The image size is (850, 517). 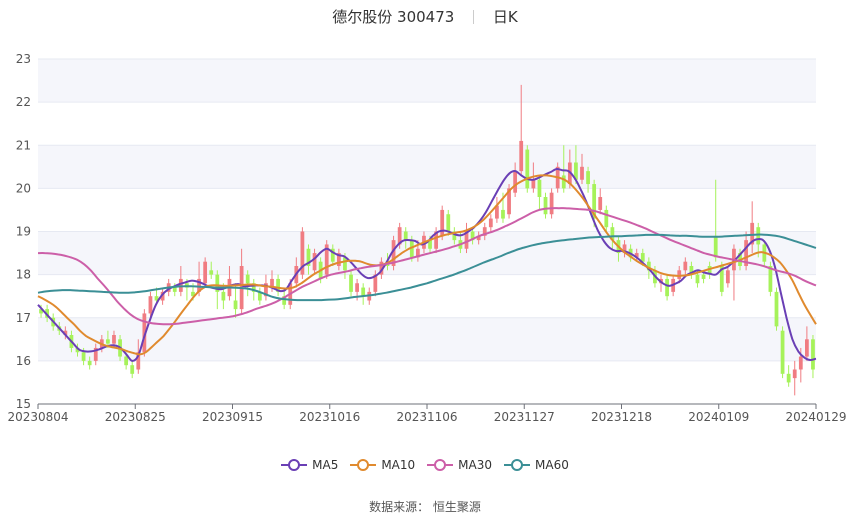 What do you see at coordinates (309, 465) in the screenshot?
I see `legend-item-ma5: MA5` at bounding box center [309, 465].